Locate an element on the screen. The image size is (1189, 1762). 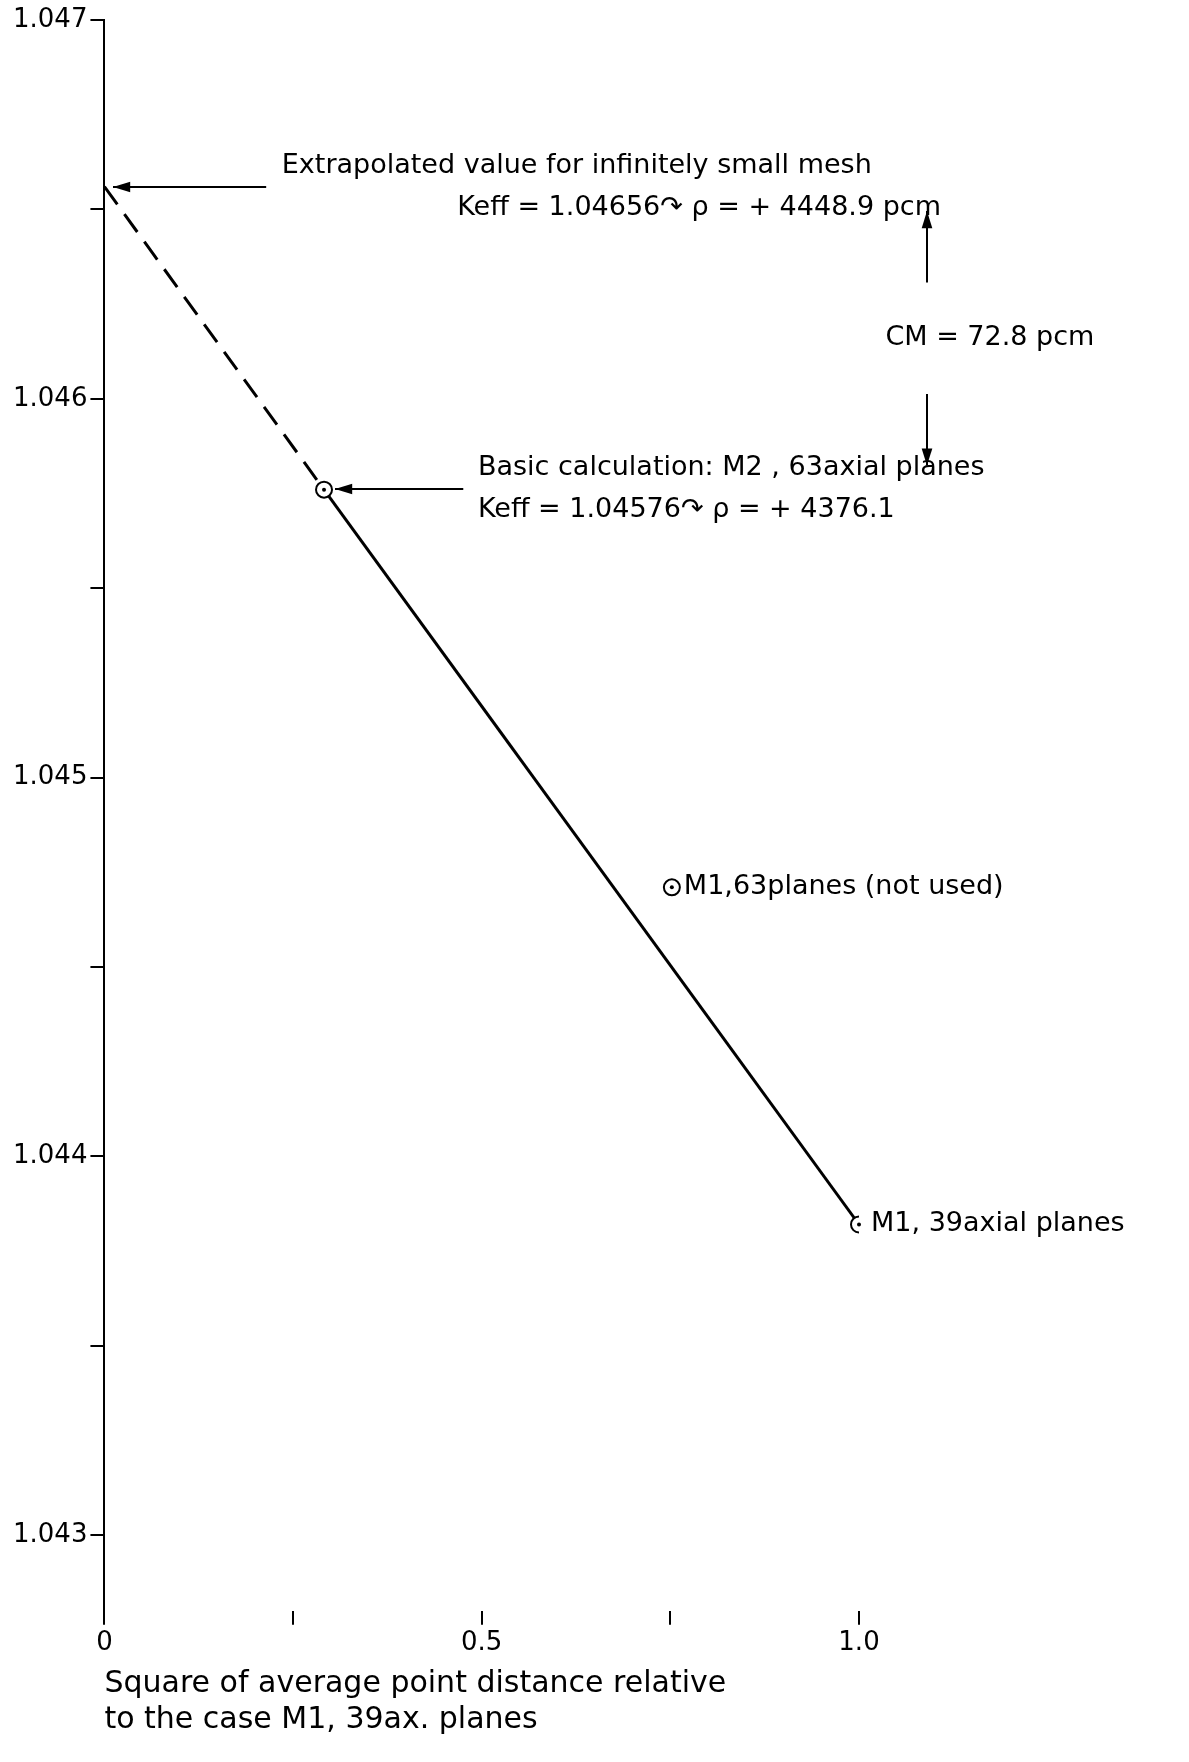
y-tick-label: 1.045 is located at coordinates (50, 775).